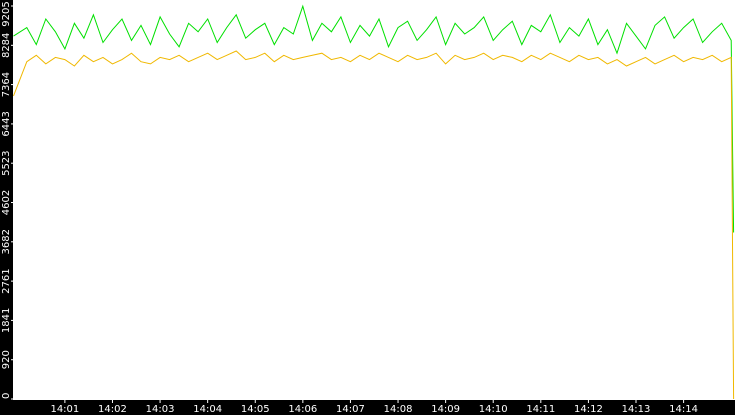 This screenshot has height=415, width=735. What do you see at coordinates (6, 280) in the screenshot?
I see `y-tick-label: 2761` at bounding box center [6, 280].